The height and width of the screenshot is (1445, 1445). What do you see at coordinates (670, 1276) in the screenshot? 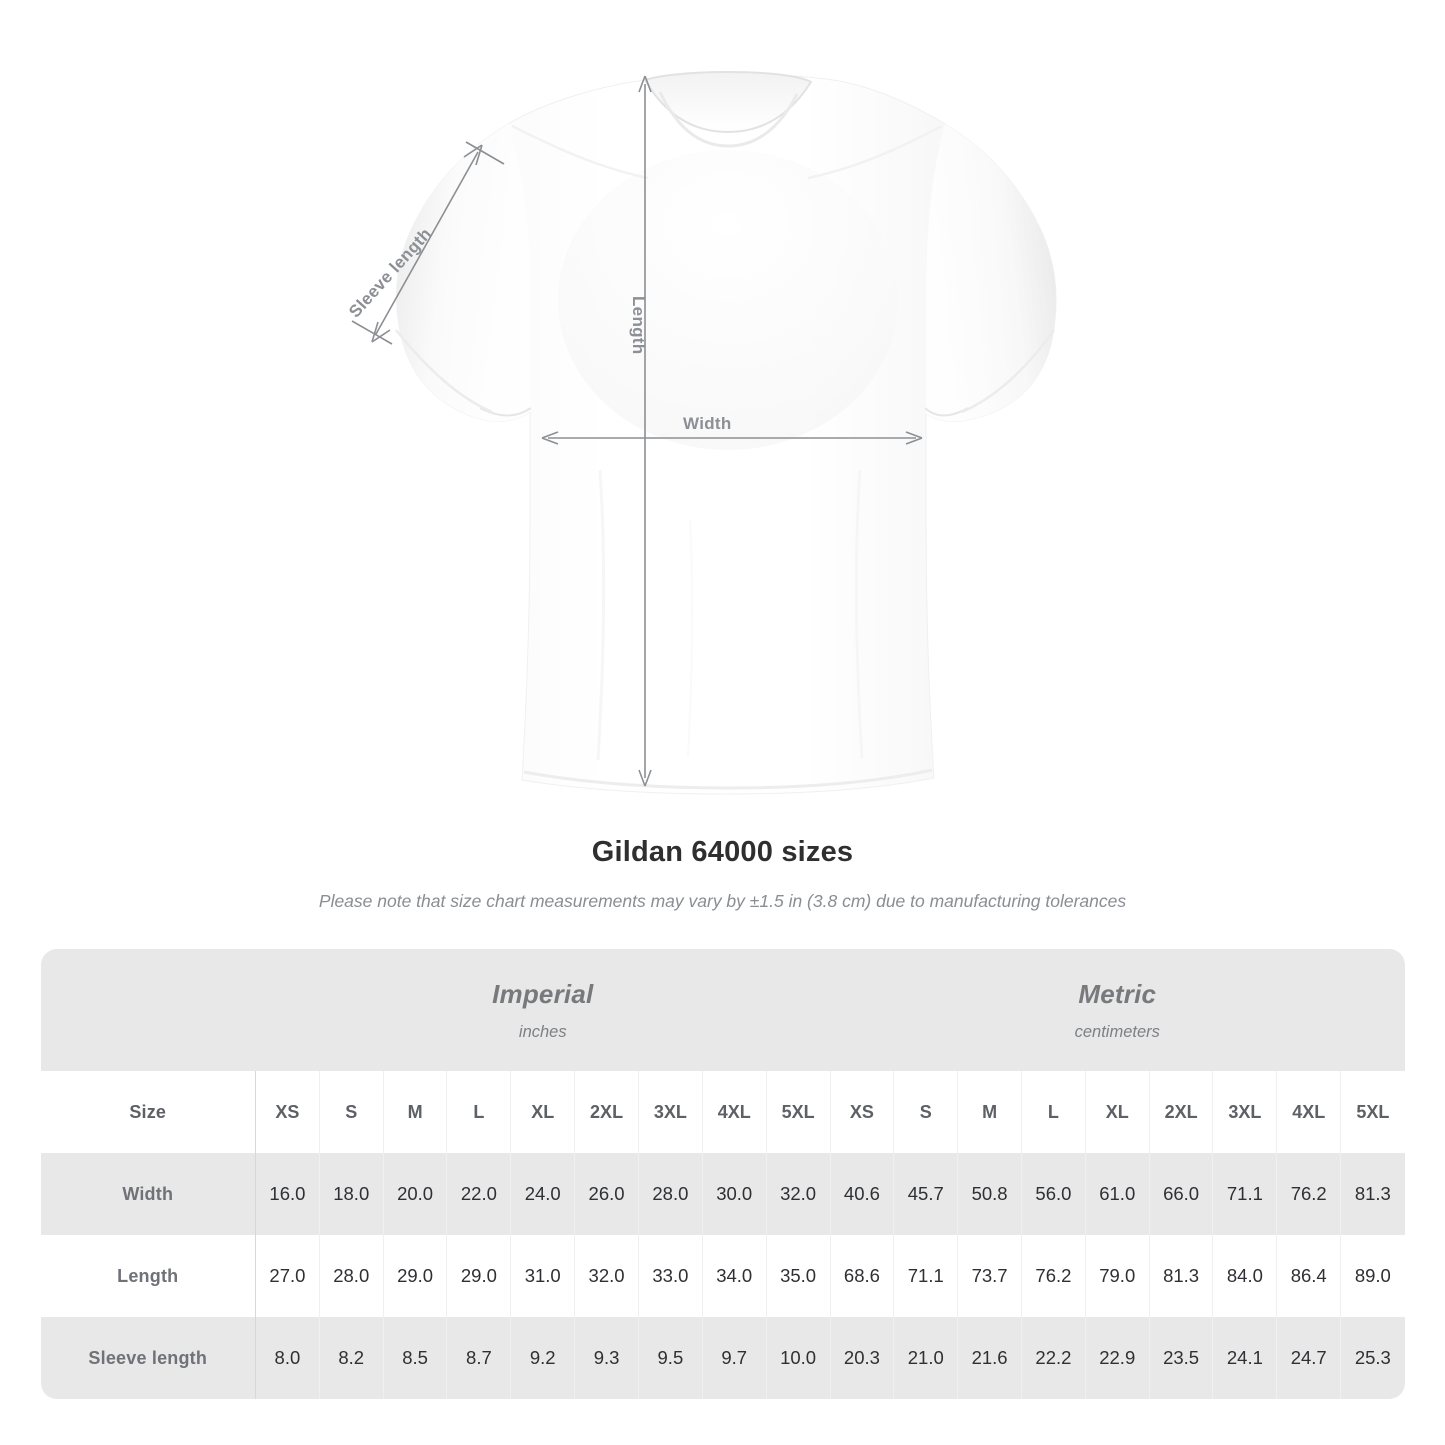
I see `data-cell: 33.0` at bounding box center [670, 1276].